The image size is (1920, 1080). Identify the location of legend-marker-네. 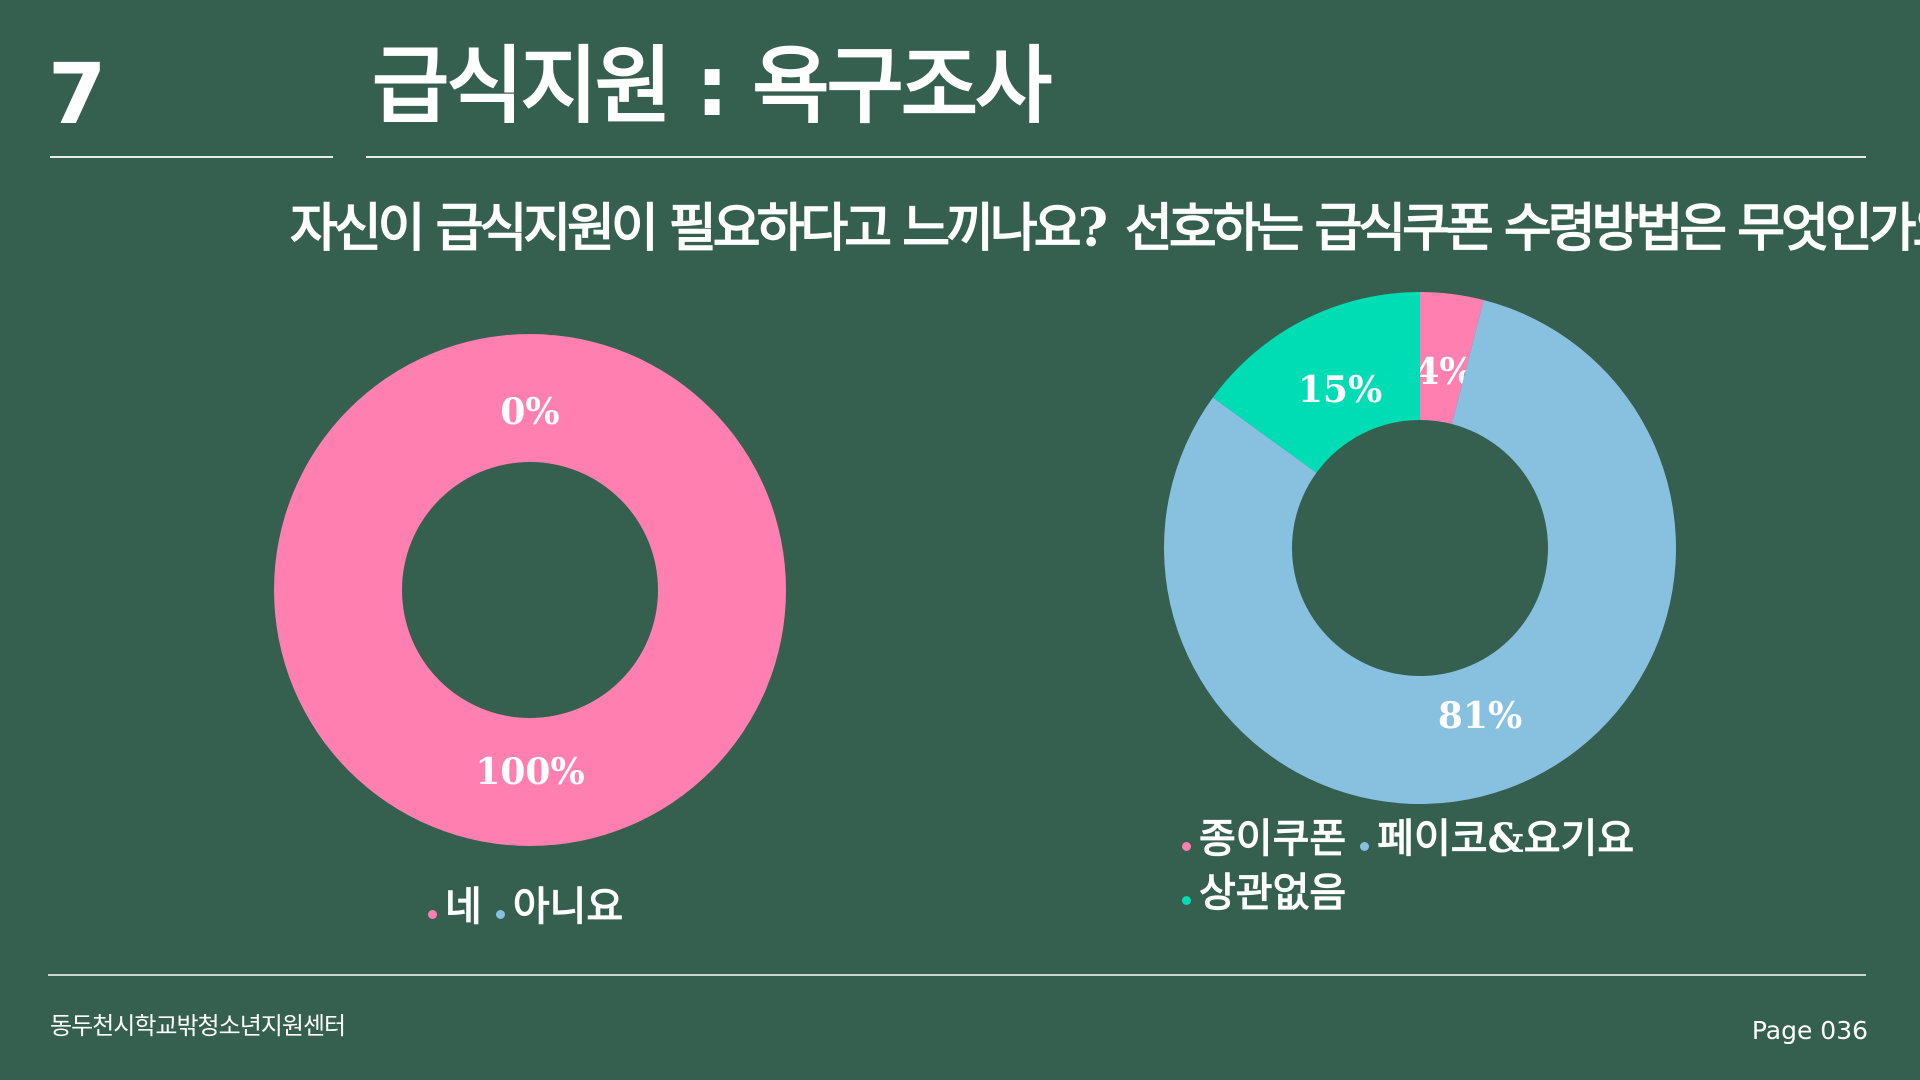
(432, 914).